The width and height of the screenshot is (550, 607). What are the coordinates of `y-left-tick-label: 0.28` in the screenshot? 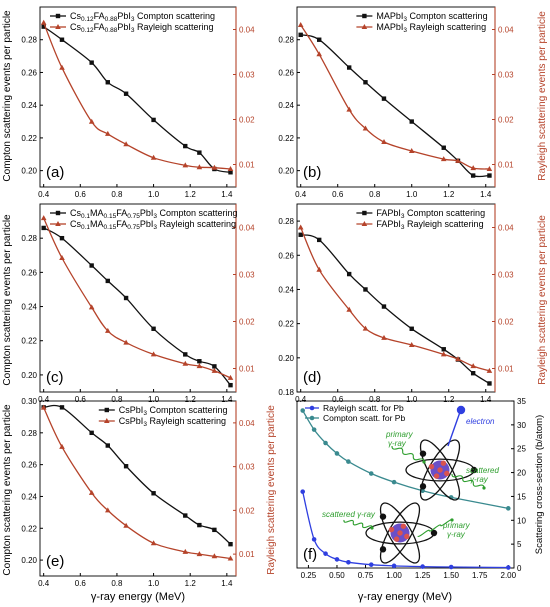 It's located at (29, 433).